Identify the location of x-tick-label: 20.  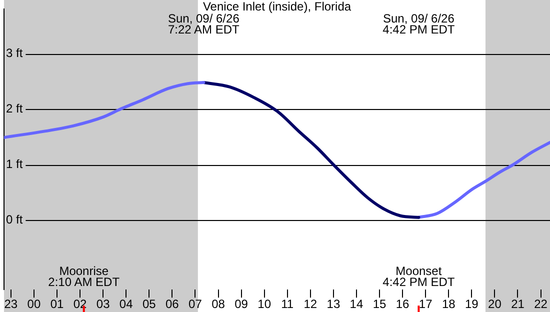
(495, 304).